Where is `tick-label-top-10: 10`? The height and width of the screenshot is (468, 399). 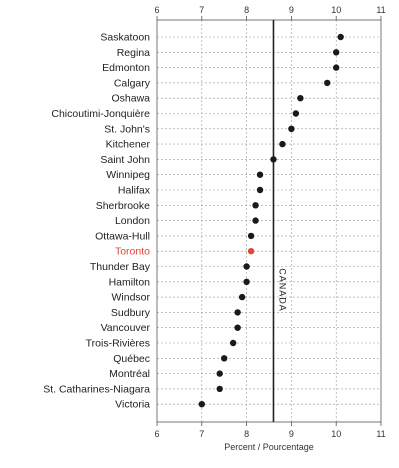 tick-label-top-10: 10 is located at coordinates (336, 10).